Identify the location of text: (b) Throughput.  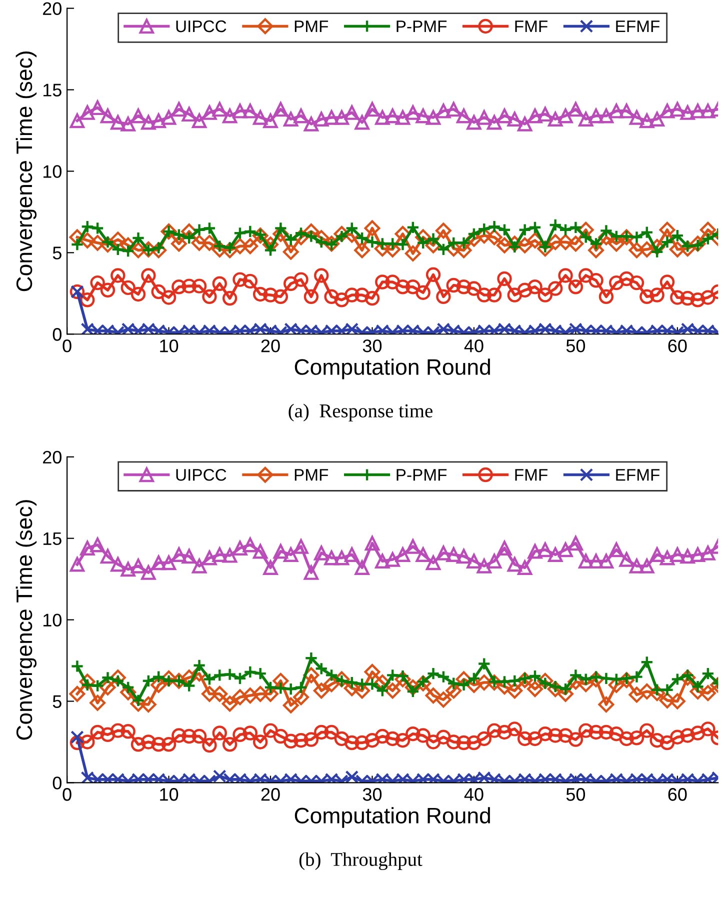
(360, 861).